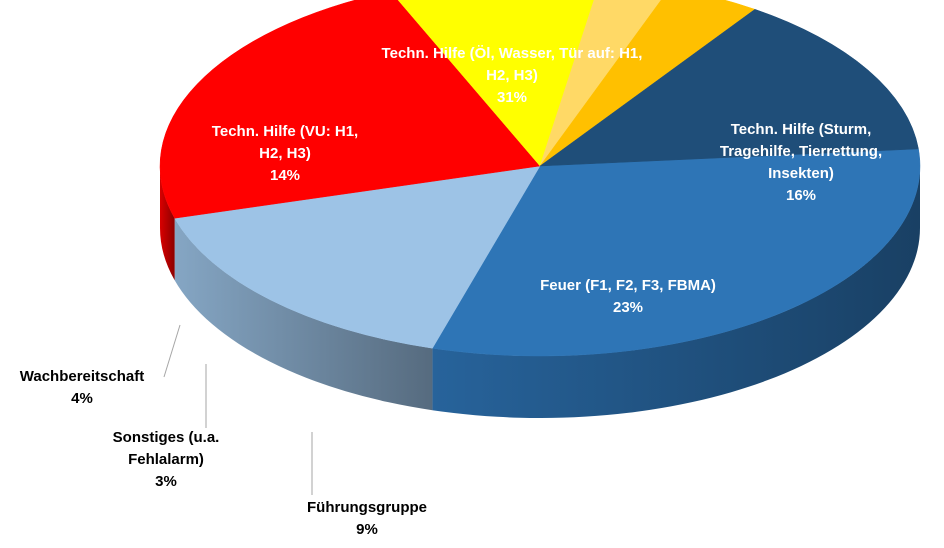 The image size is (944, 548). What do you see at coordinates (82, 376) in the screenshot?
I see `slice-label-line-5-0: Wachbereitschaft` at bounding box center [82, 376].